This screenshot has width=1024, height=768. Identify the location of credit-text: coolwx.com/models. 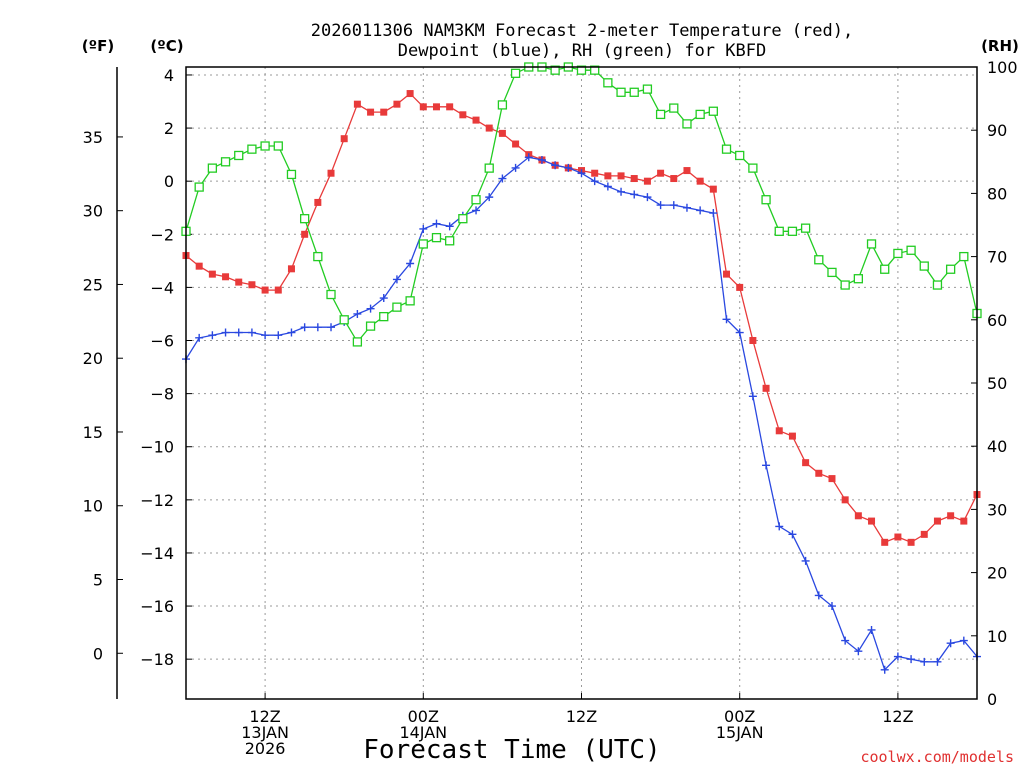
(937, 757).